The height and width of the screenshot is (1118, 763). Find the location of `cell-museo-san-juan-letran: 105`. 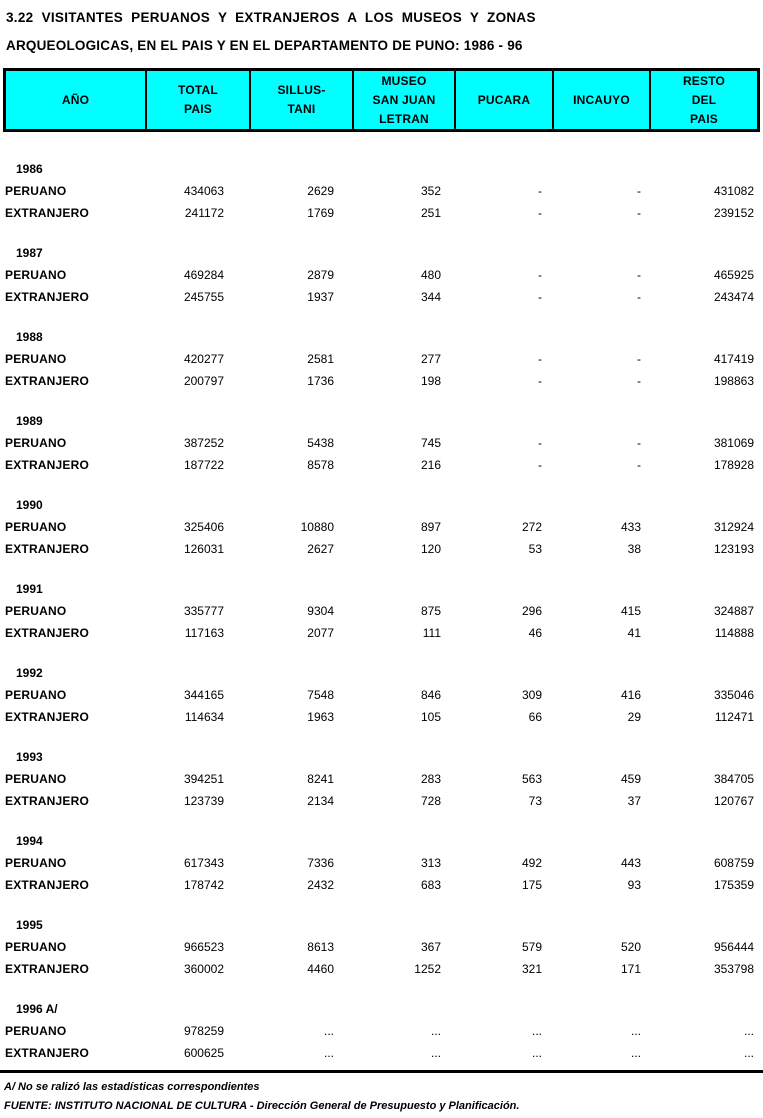

cell-museo-san-juan-letran: 105 is located at coordinates (430, 717).